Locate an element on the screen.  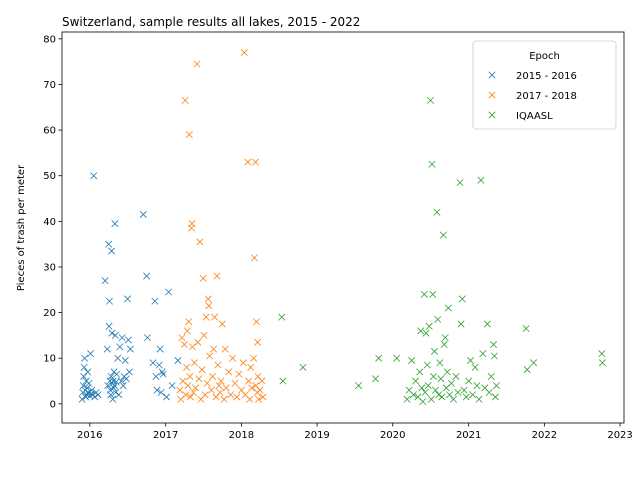
x-tick-label: 2017 is located at coordinates (165, 435).